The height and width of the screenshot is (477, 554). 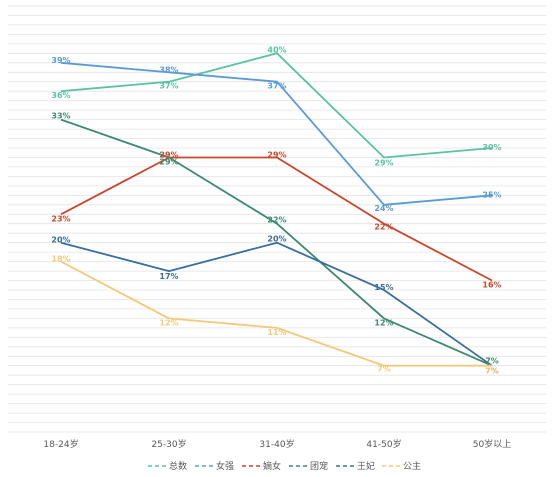 What do you see at coordinates (412, 466) in the screenshot?
I see `legend-label: 公主` at bounding box center [412, 466].